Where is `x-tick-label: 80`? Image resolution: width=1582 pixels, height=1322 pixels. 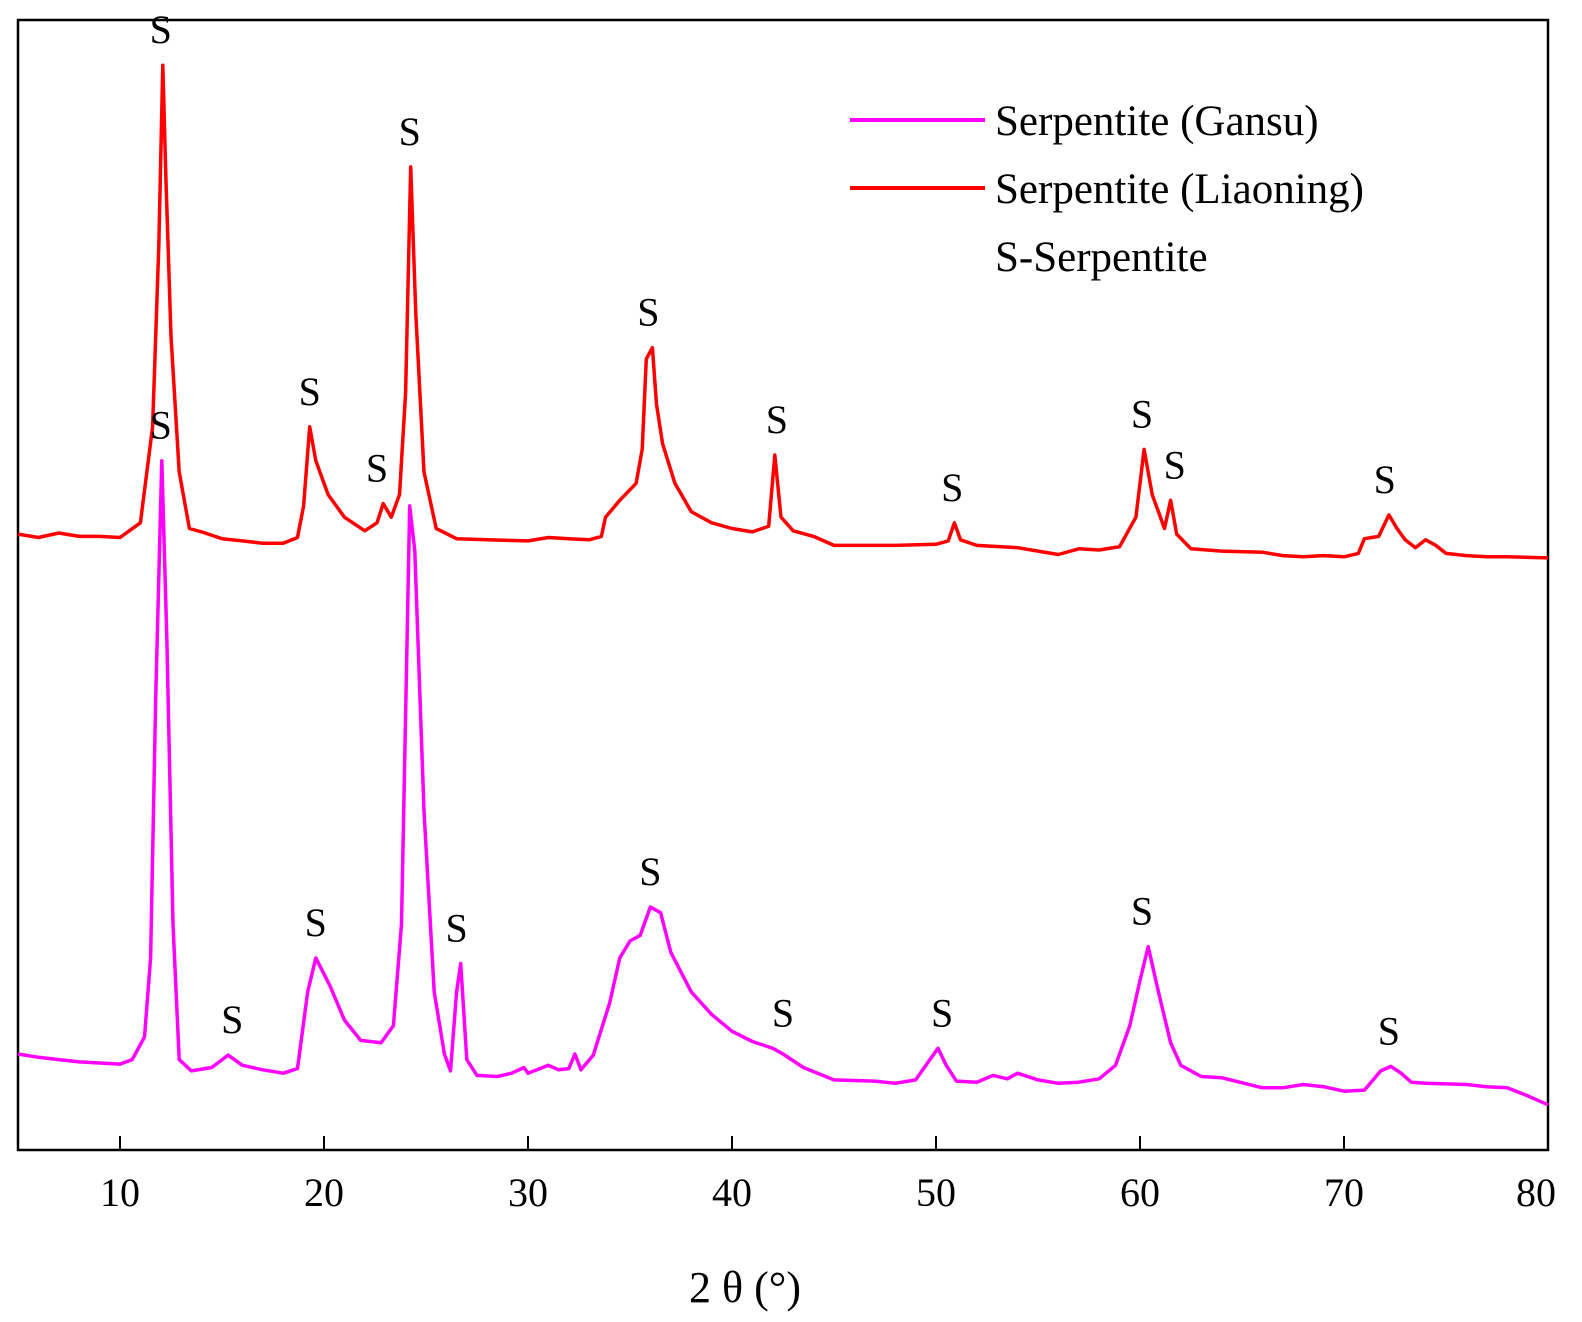
x-tick-label: 80 is located at coordinates (1536, 1192).